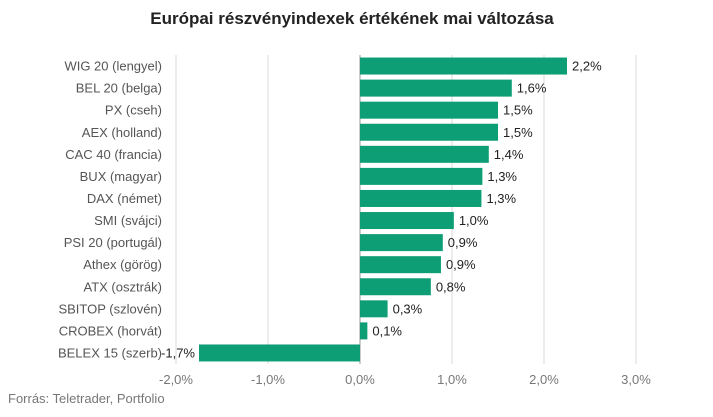 This screenshot has height=417, width=713. What do you see at coordinates (86, 398) in the screenshot?
I see `source-note: Forrás: Teletrader, Portfolio` at bounding box center [86, 398].